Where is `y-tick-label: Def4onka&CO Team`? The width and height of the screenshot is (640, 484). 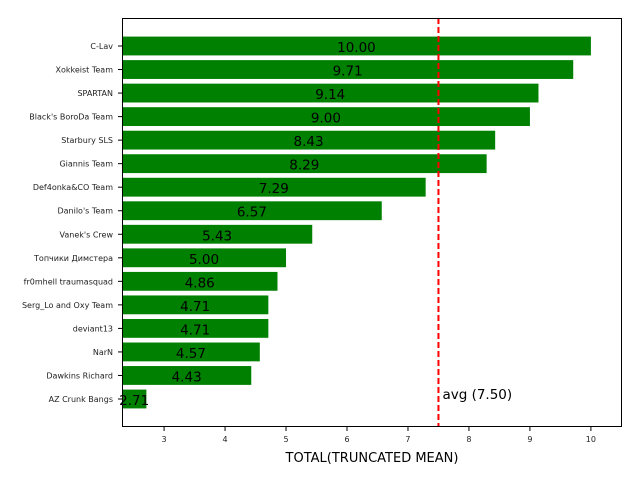 y-tick-label: Def4onka&CO Team is located at coordinates (73, 187).